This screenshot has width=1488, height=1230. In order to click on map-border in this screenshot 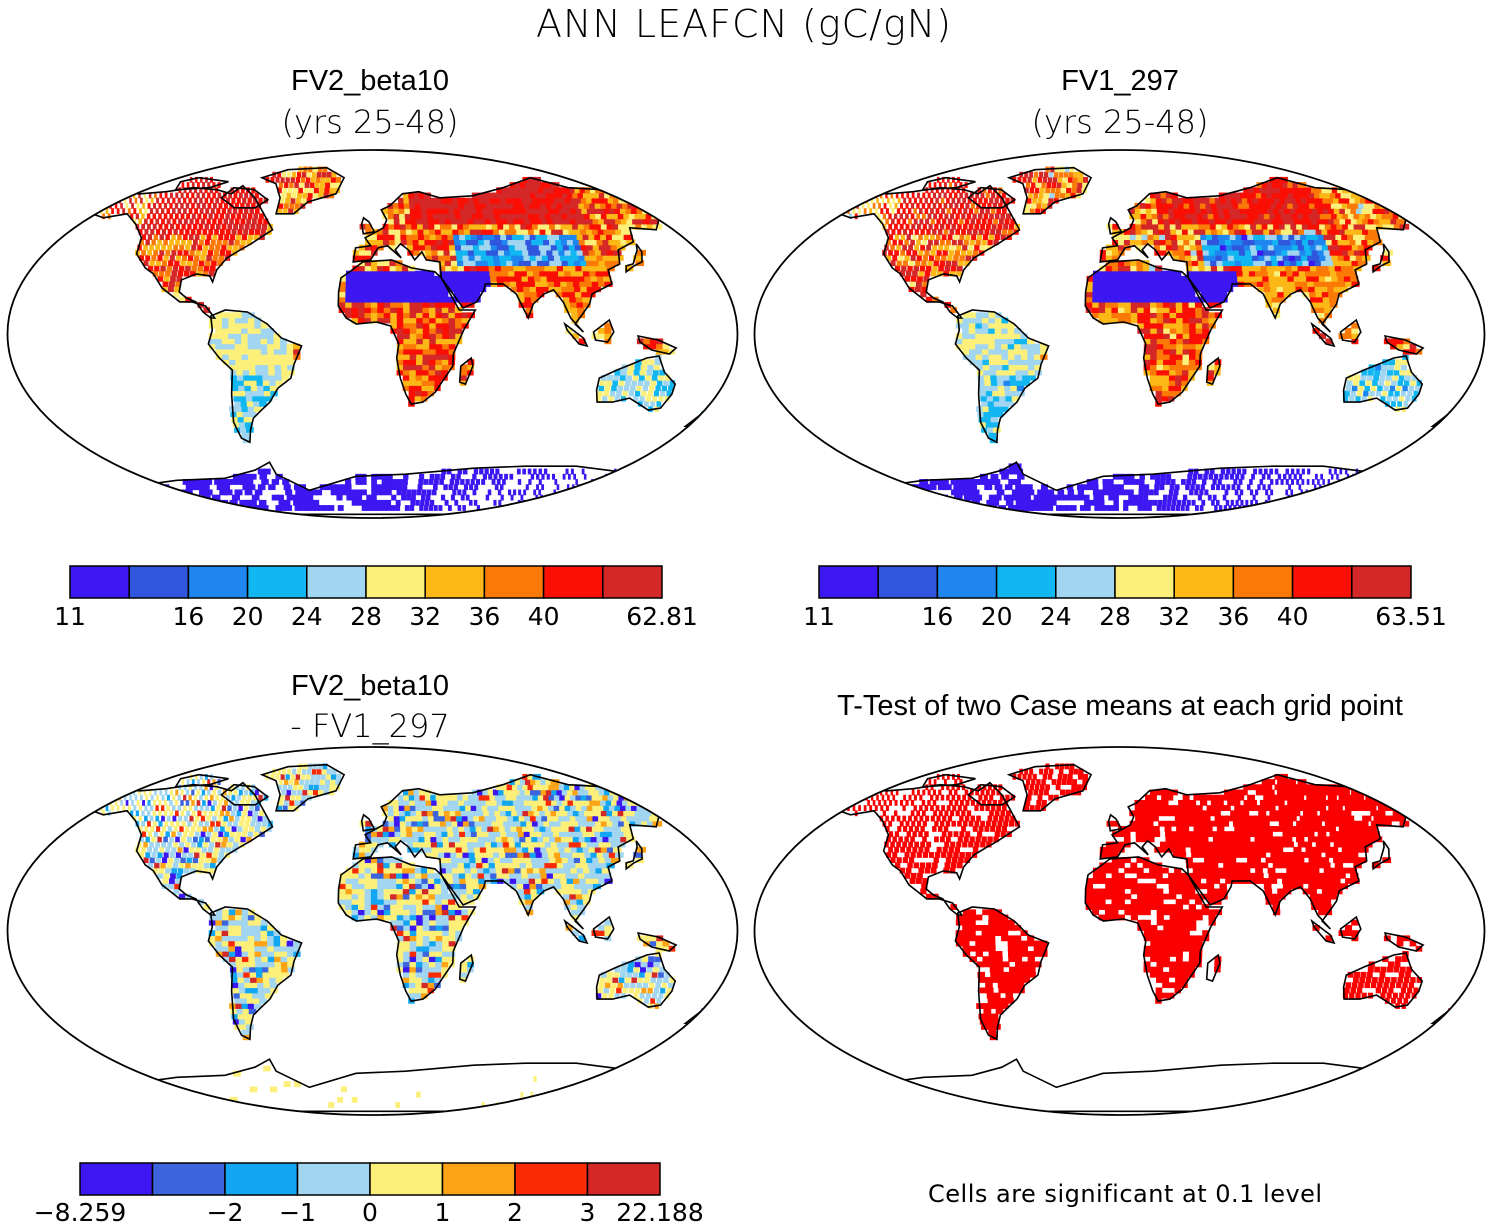, I will do `click(372, 334)`.